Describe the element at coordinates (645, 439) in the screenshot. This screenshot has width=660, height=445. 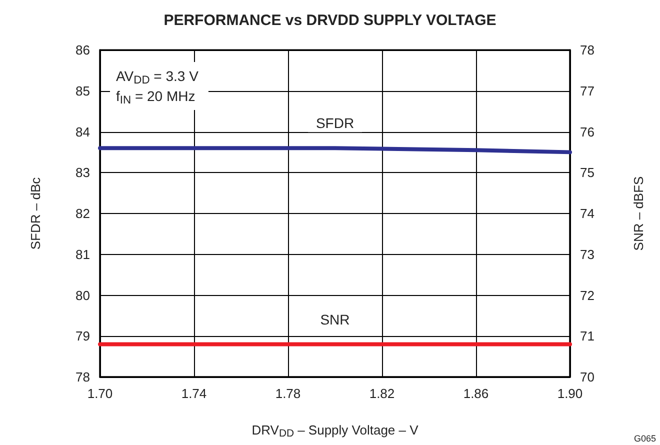
I see `text: G065` at that location.